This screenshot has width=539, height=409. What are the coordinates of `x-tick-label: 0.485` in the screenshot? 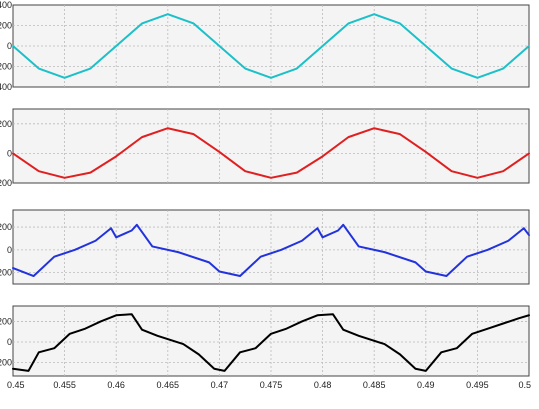 It's located at (374, 385).